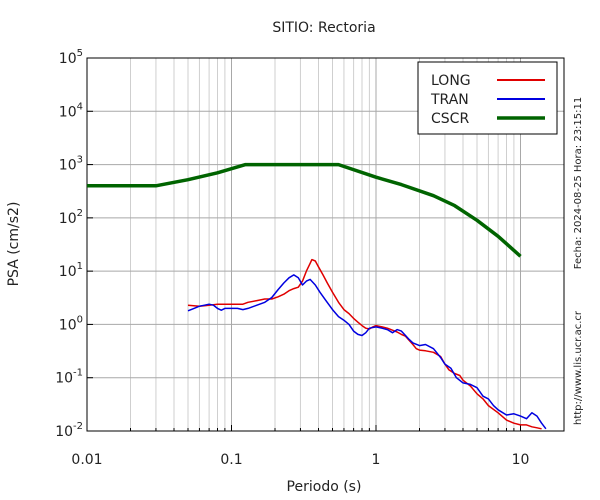 The width and height of the screenshot is (600, 500). What do you see at coordinates (376, 460) in the screenshot?
I see `x-tick-label: 1` at bounding box center [376, 460].